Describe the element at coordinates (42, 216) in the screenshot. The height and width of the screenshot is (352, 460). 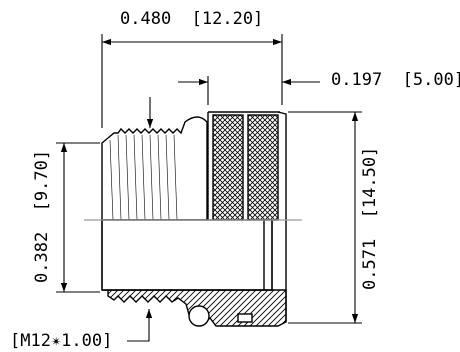
I see `thread-diameter-label: 0.382 [9.70]` at that location.